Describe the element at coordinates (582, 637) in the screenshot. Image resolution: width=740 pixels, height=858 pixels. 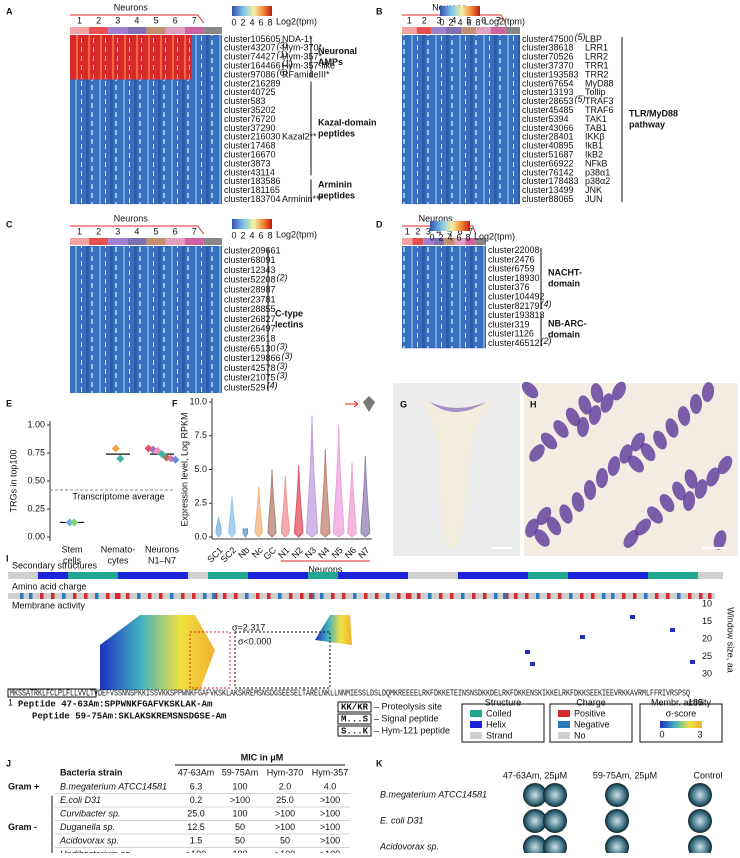
I see `membrane-spot` at that location.